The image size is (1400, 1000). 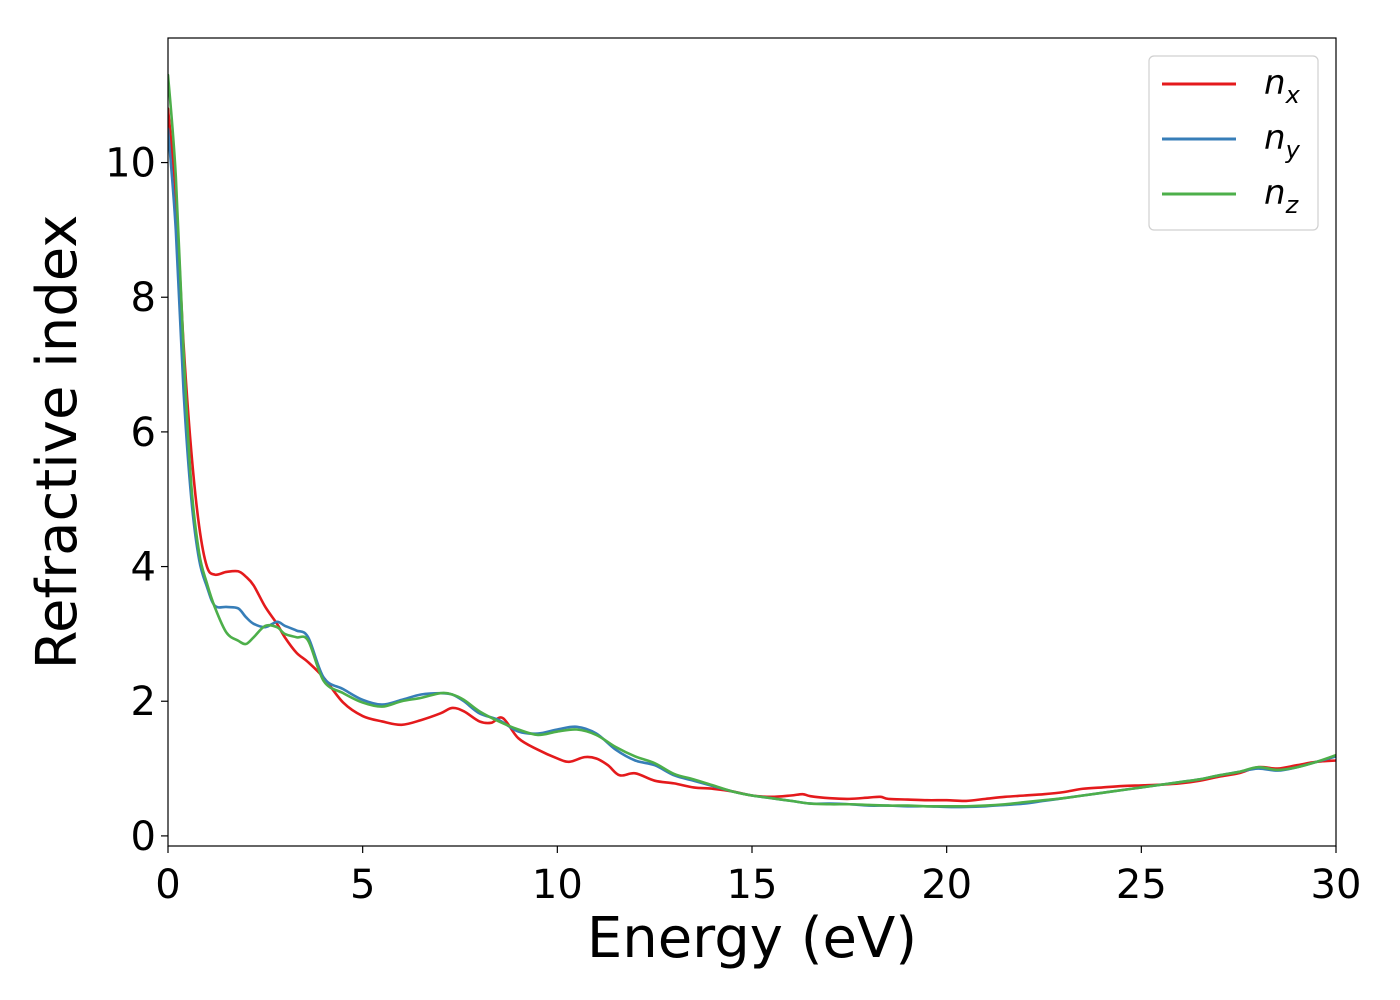 What do you see at coordinates (143, 568) in the screenshot?
I see `y-tick-label: 4` at bounding box center [143, 568].